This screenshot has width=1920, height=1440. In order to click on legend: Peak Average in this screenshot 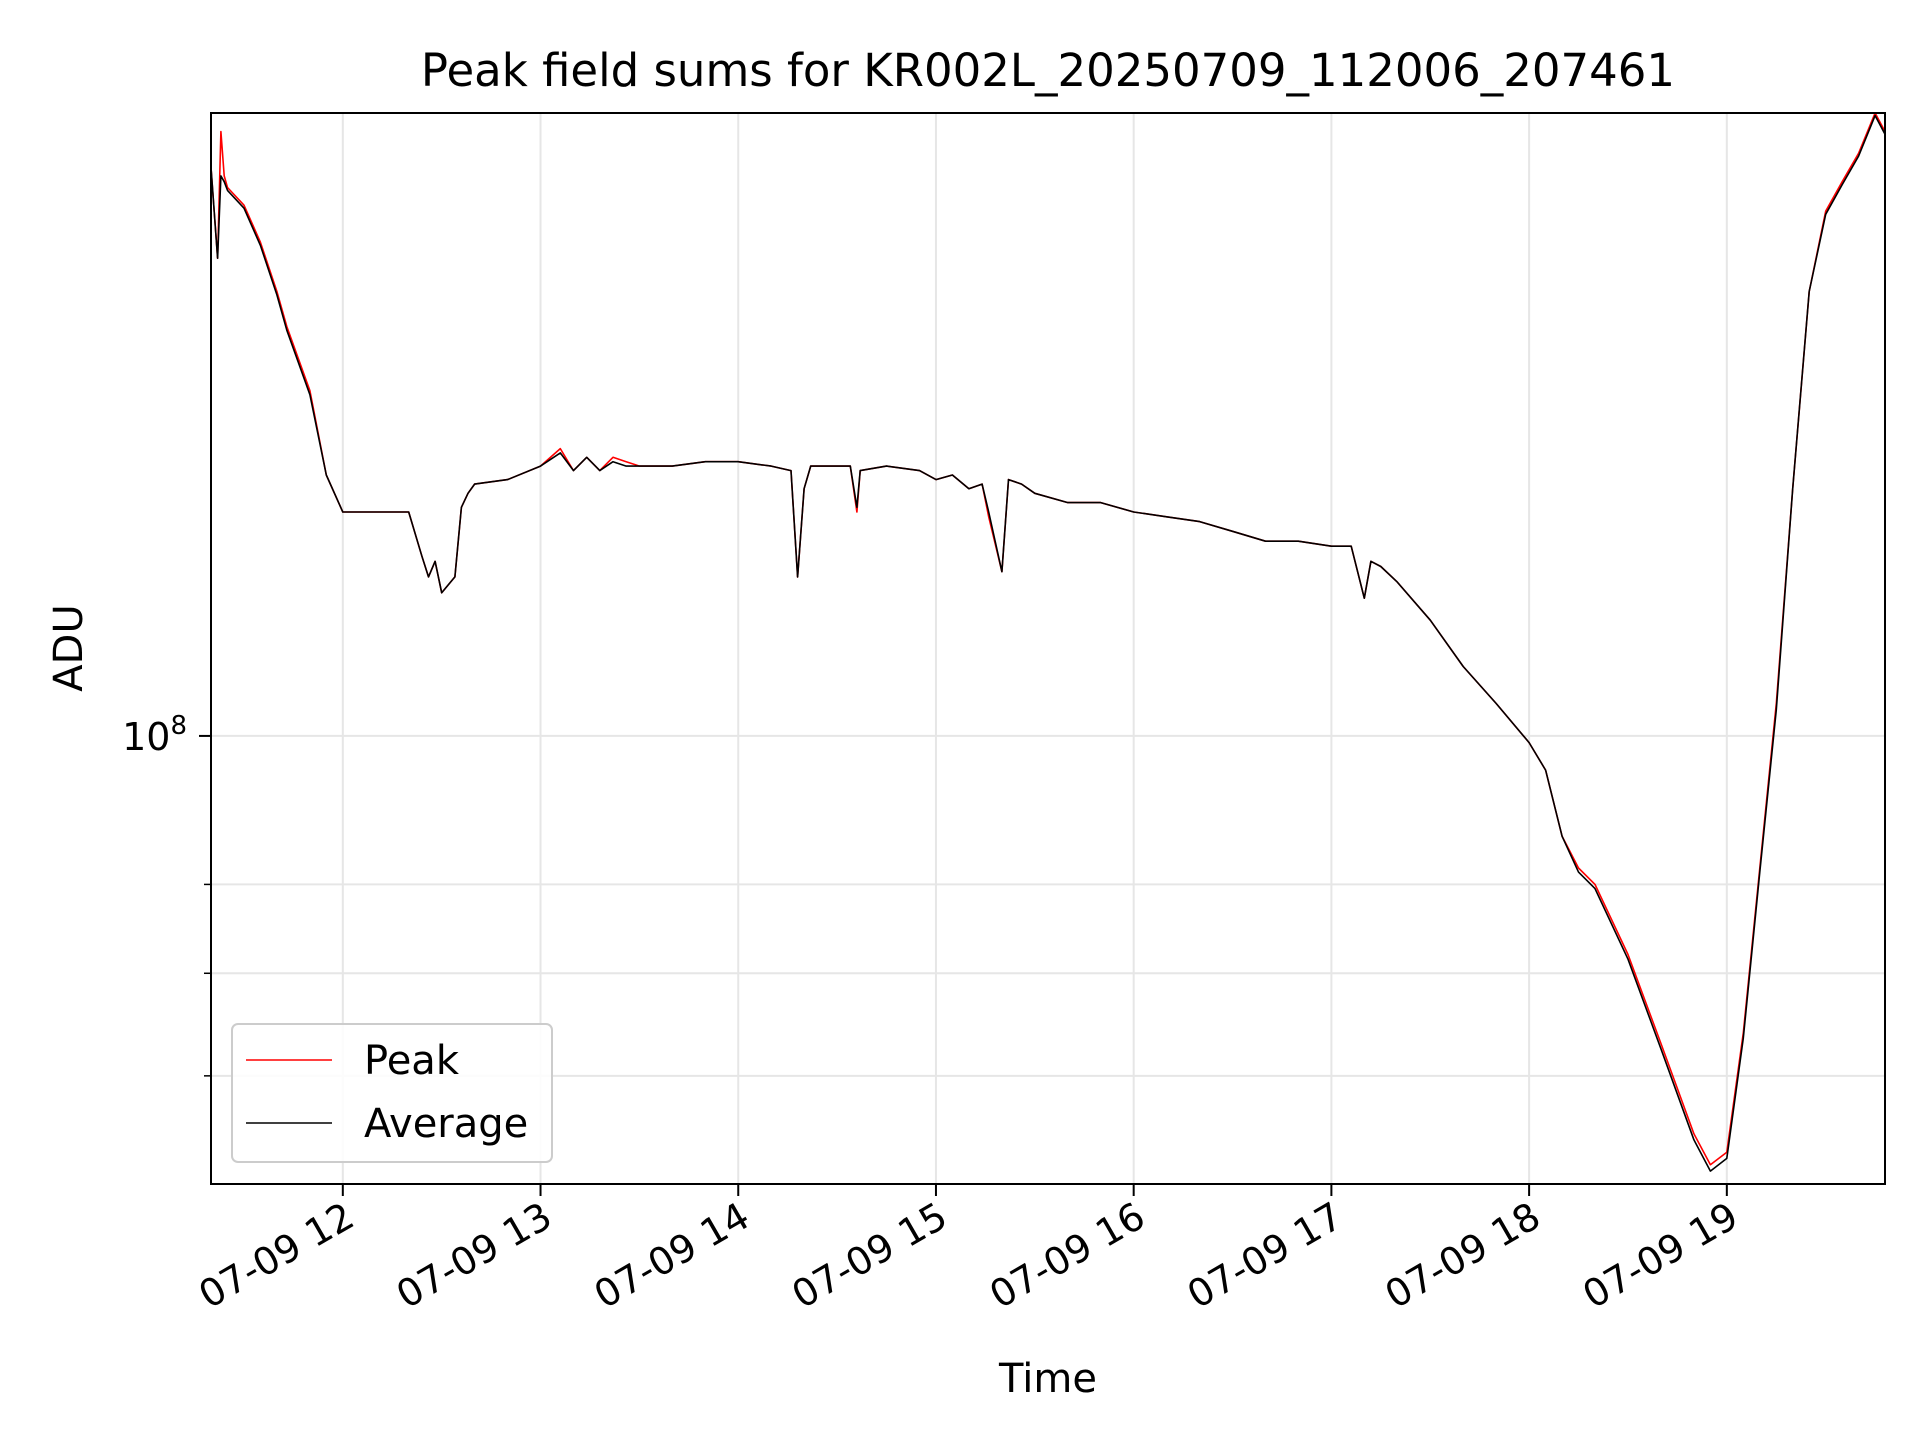, I will do `click(392, 1093)`.